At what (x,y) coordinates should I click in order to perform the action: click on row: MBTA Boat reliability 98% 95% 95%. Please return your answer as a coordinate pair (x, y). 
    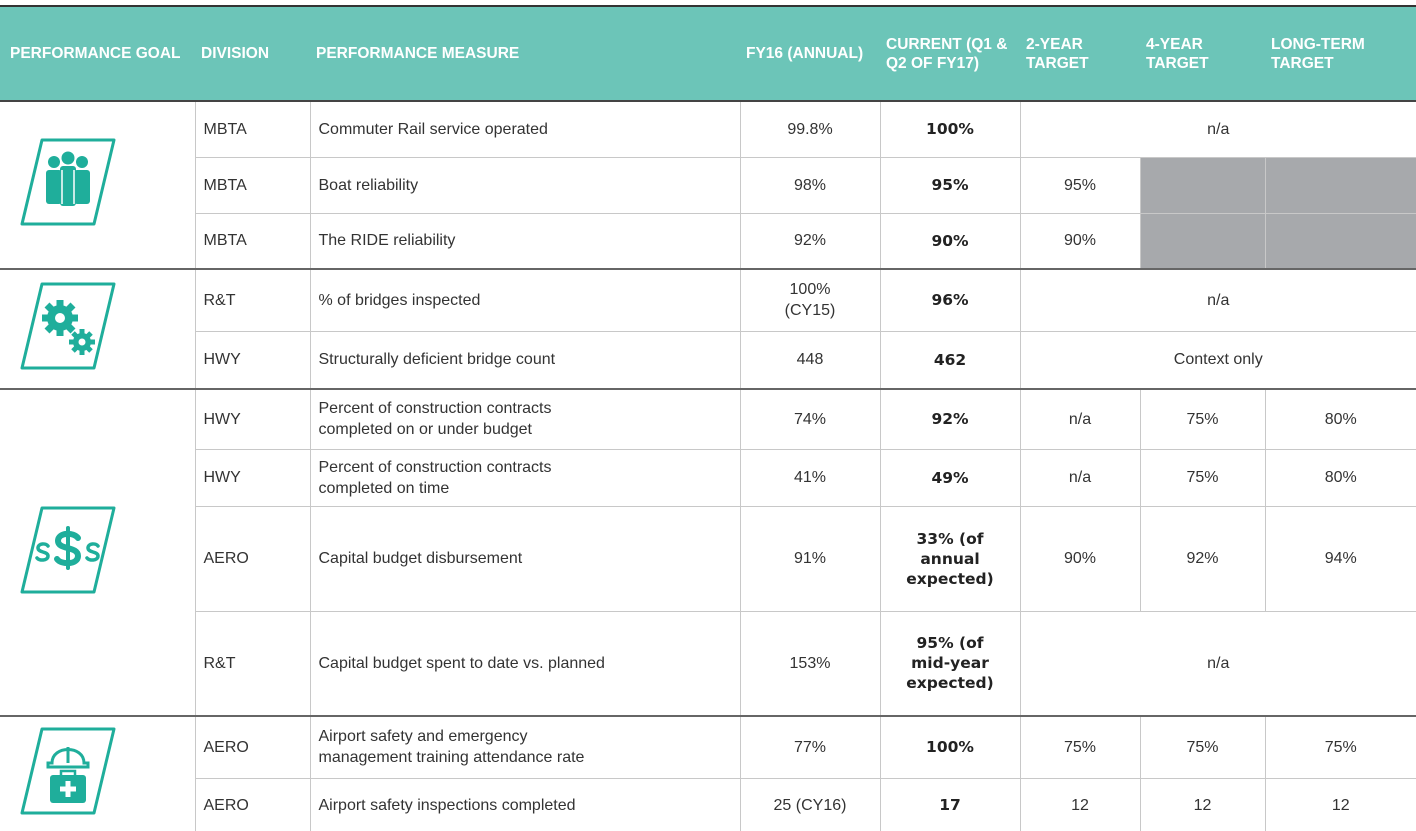
    Looking at the image, I should click on (708, 185).